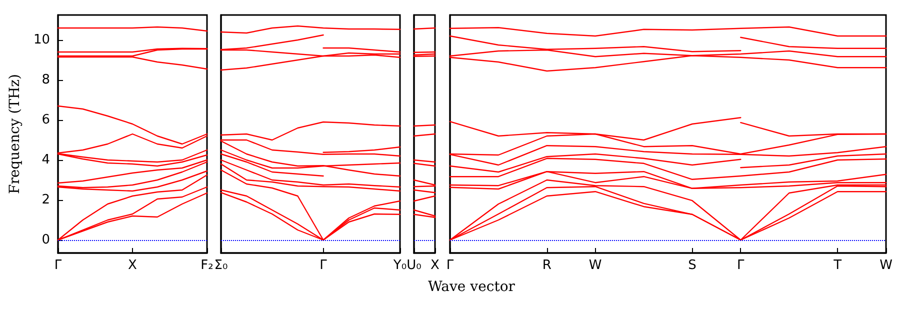 The height and width of the screenshot is (310, 909). Describe the element at coordinates (221, 265) in the screenshot. I see `x-tick-label: Σ₀` at that location.